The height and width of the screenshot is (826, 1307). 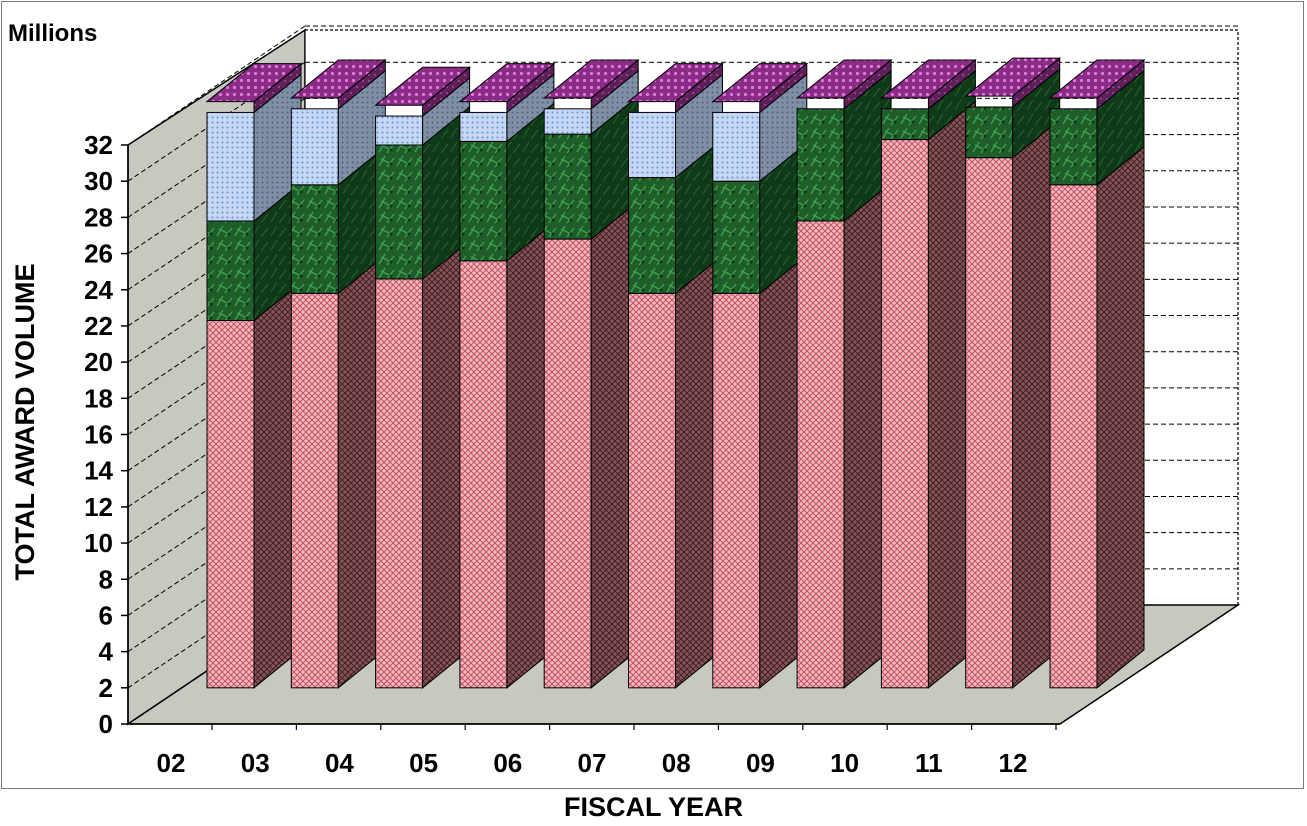 I want to click on x-tick-label: 04, so click(x=339, y=763).